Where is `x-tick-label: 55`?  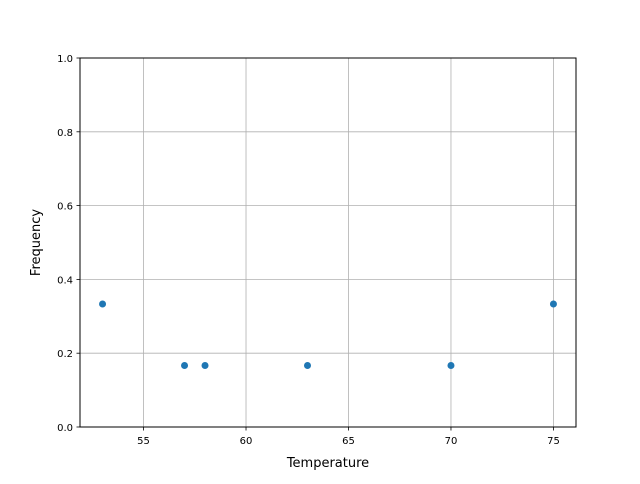
x-tick-label: 55 is located at coordinates (143, 441).